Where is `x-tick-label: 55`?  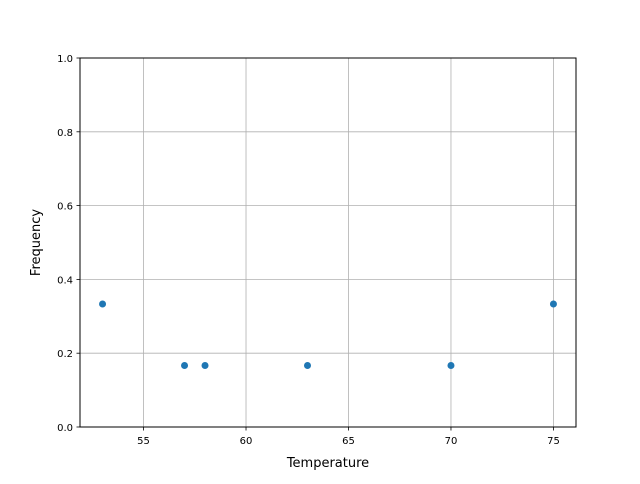
x-tick-label: 55 is located at coordinates (143, 441).